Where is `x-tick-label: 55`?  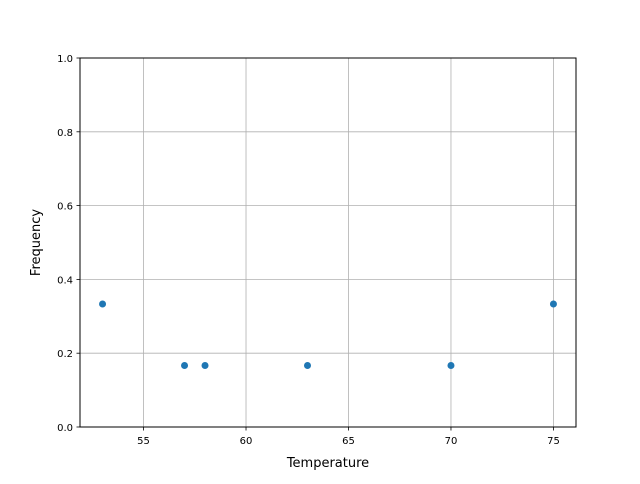
x-tick-label: 55 is located at coordinates (143, 441).